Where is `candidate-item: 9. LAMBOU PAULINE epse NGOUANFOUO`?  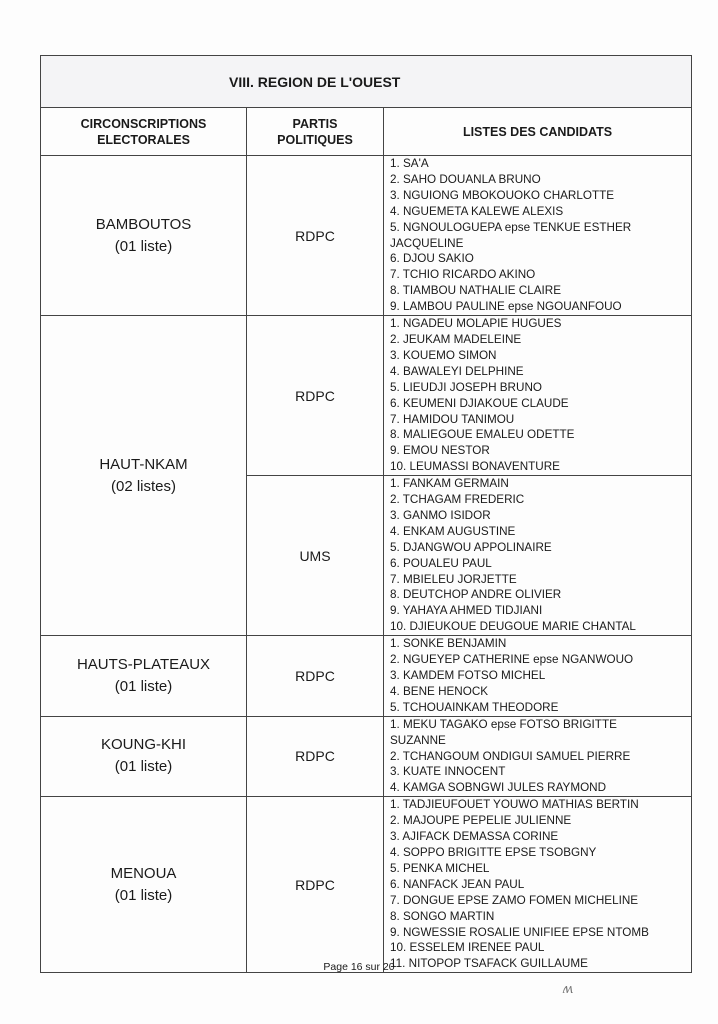
candidate-item: 9. LAMBOU PAULINE epse NGOUANFOUO is located at coordinates (506, 307).